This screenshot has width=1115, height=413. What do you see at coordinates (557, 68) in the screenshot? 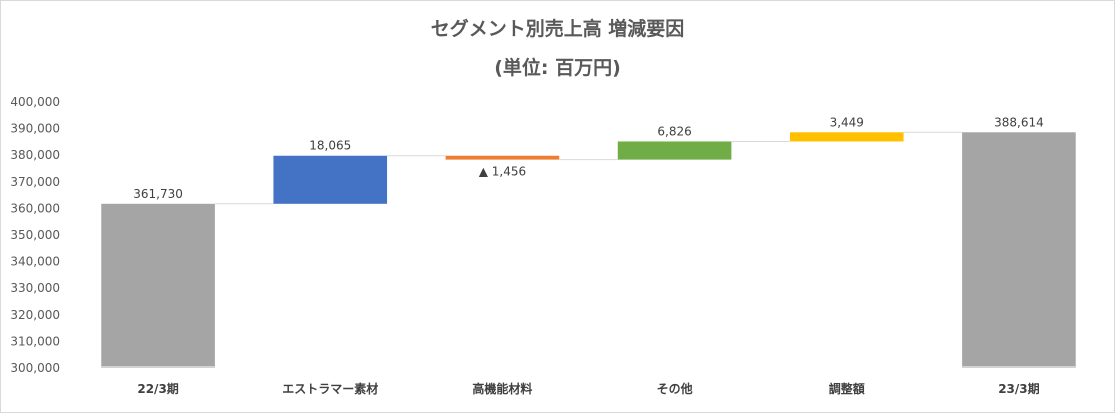
I see `chart-subtitle: (単位: 百万円)` at bounding box center [557, 68].